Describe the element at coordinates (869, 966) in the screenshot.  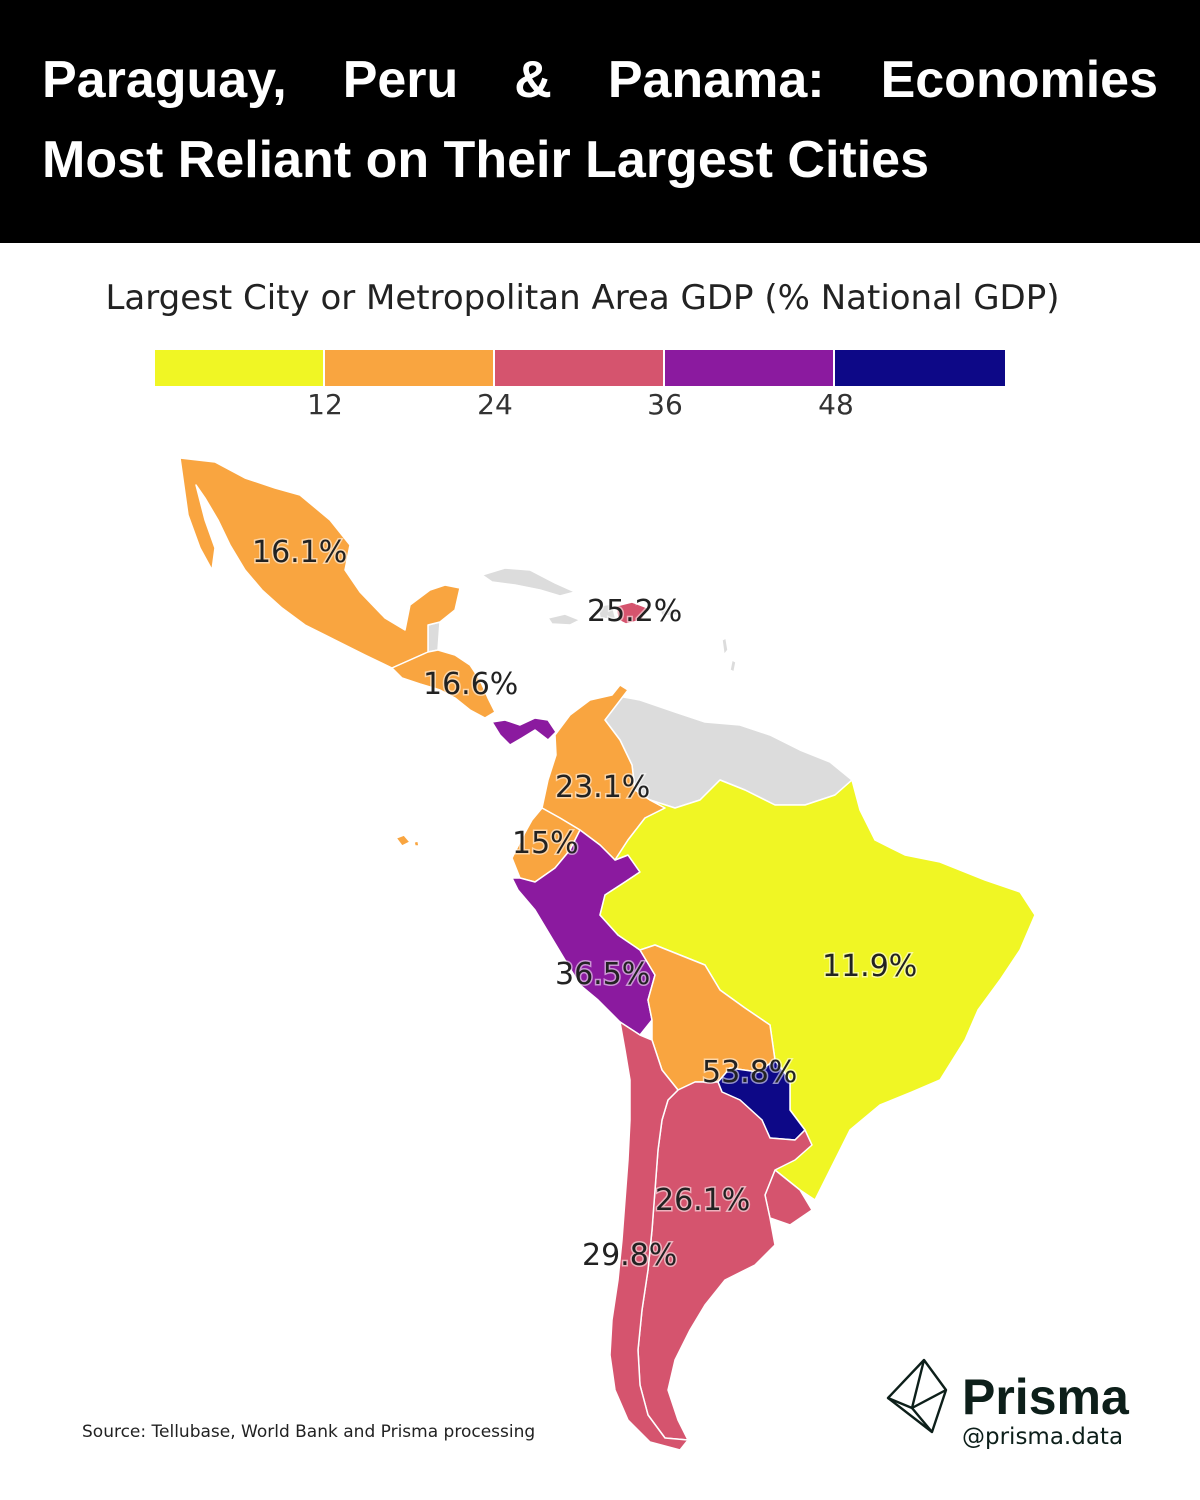
I see `label-brazil: 11.9%` at that location.